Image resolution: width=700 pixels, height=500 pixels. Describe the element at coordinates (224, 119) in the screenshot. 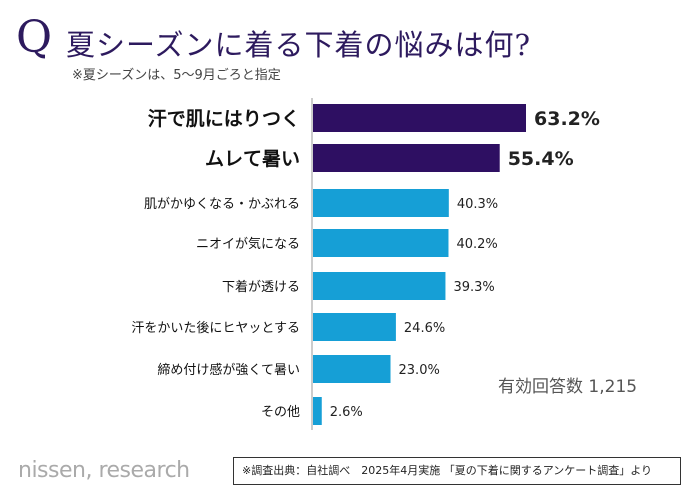

I see `category-label: 汗で肌にはりつく` at that location.